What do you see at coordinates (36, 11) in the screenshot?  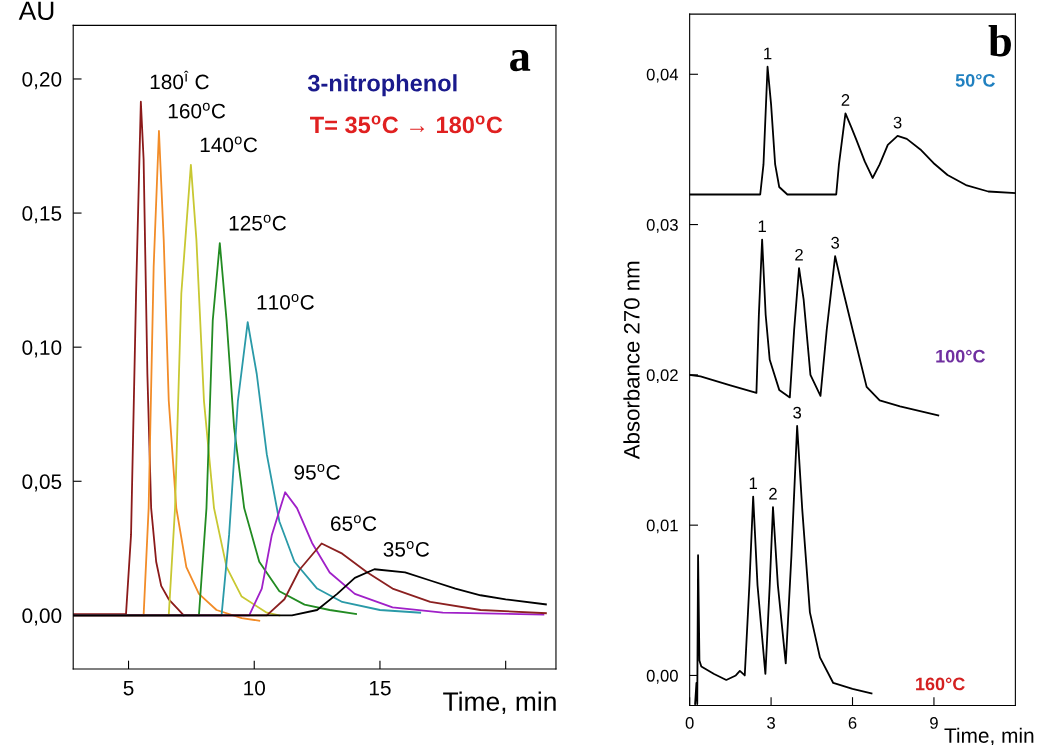 I see `y-axis-title: AU` at bounding box center [36, 11].